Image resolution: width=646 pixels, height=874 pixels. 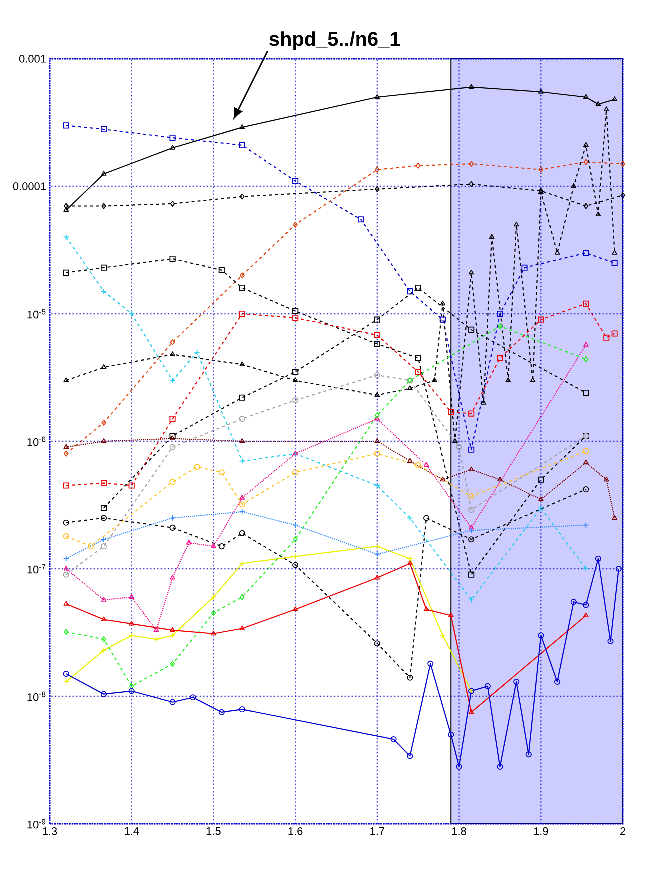 I want to click on x-tick-label: 1.3, so click(x=50, y=832).